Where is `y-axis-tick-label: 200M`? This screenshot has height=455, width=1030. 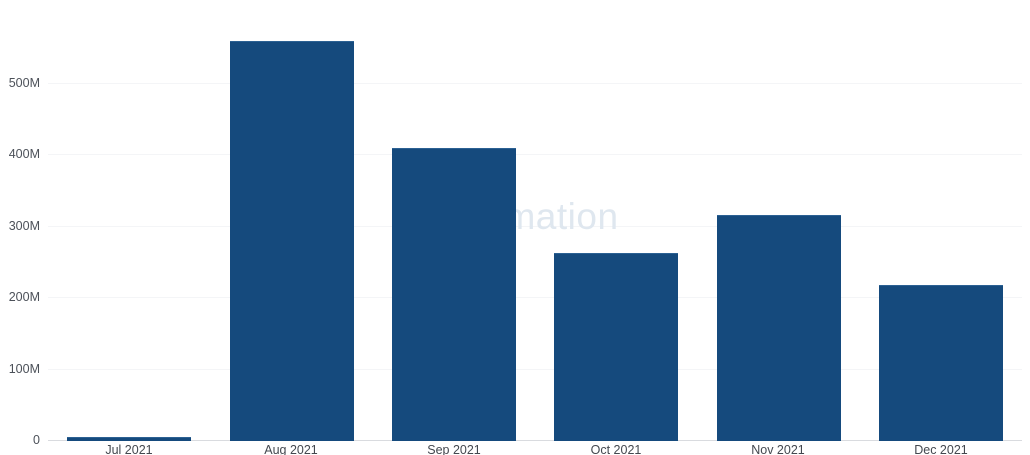 y-axis-tick-label: 200M is located at coordinates (24, 296).